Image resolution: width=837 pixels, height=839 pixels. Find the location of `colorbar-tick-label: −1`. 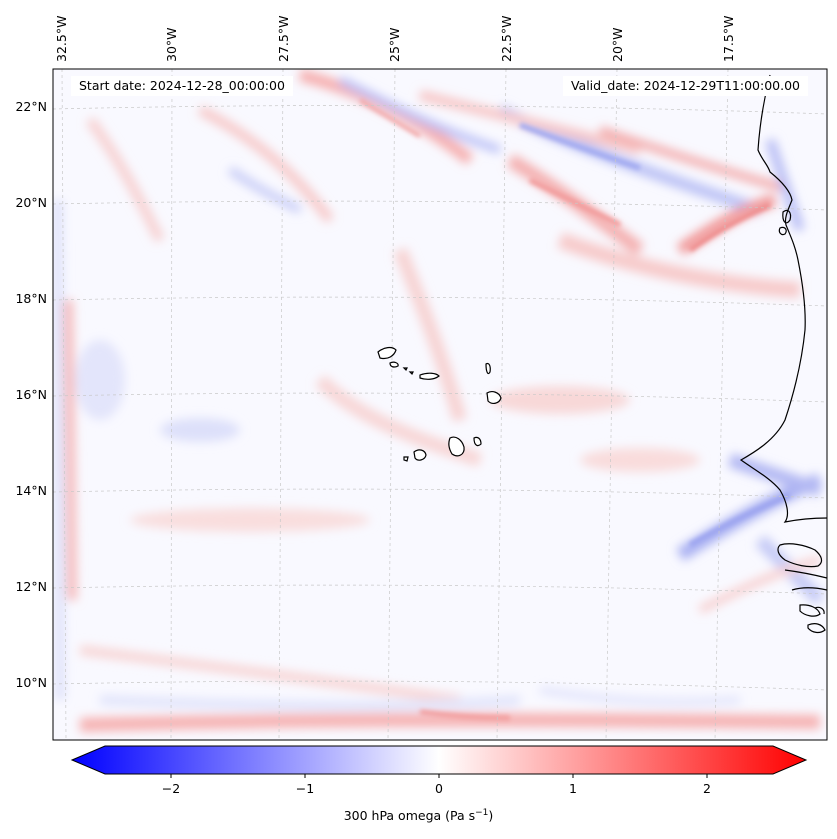

colorbar-tick-label: −1 is located at coordinates (305, 788).